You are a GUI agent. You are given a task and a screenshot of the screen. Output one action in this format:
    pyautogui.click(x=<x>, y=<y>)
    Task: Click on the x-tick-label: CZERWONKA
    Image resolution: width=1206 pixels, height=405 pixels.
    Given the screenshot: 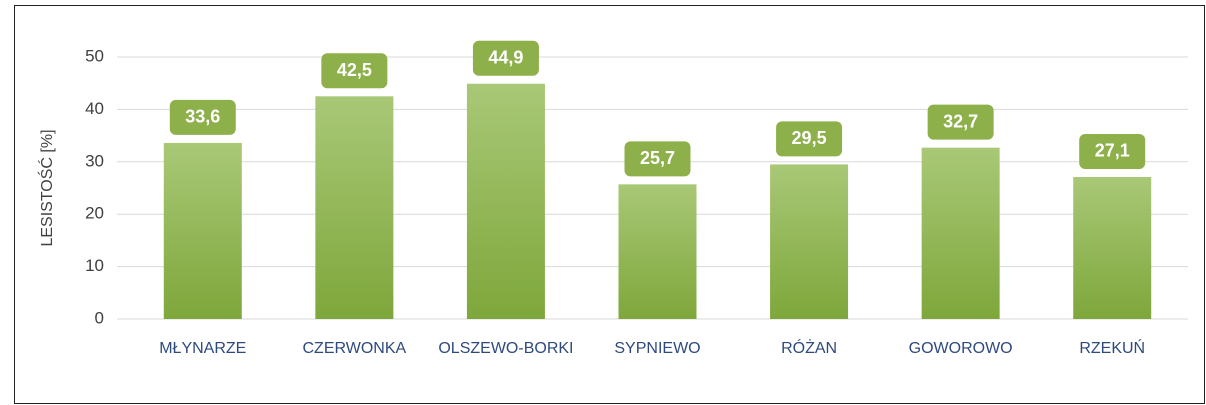 What is the action you would take?
    pyautogui.click(x=354, y=348)
    